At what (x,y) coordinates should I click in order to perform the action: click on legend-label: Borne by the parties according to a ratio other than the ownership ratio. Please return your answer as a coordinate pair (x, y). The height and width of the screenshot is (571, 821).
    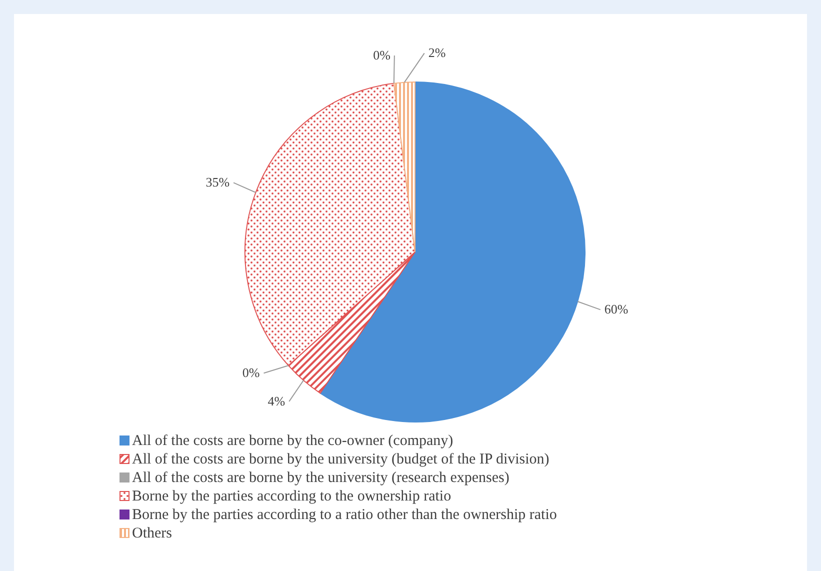
    Looking at the image, I should click on (344, 515).